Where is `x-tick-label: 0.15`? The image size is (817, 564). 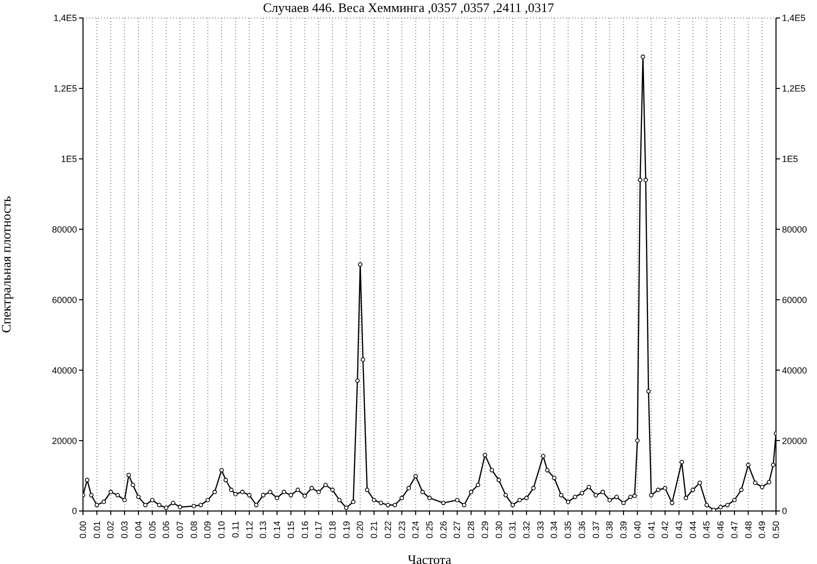
x-tick-label: 0.15 is located at coordinates (291, 530).